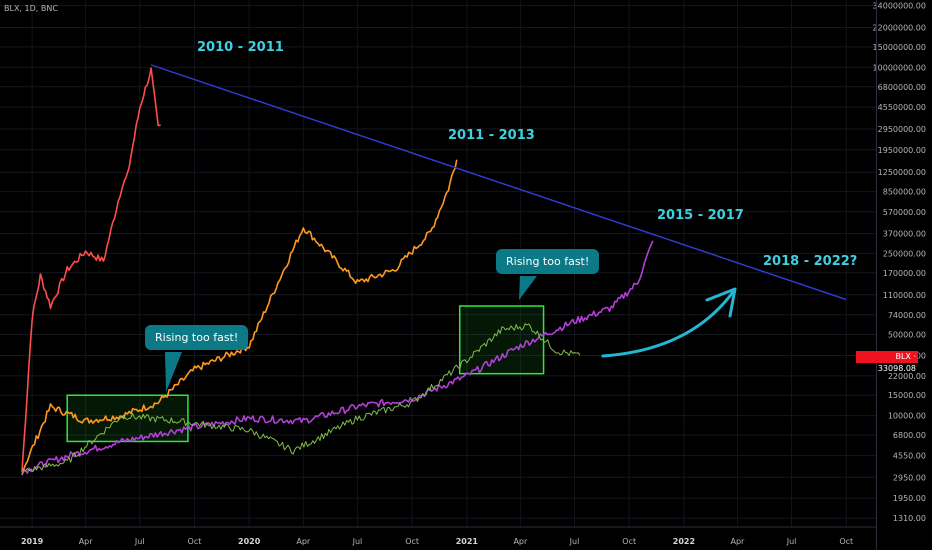  What do you see at coordinates (907, 335) in the screenshot?
I see `y-tick-label: 50000.00` at bounding box center [907, 335].